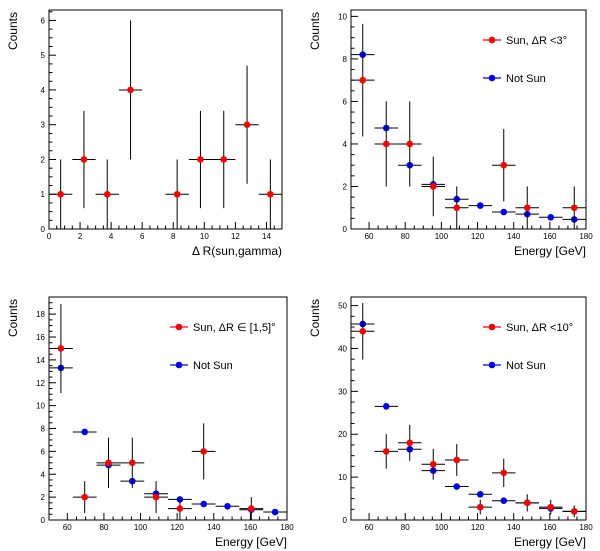 Image resolution: width=600 pixels, height=551 pixels. I want to click on x-tick-label: 6, so click(142, 236).